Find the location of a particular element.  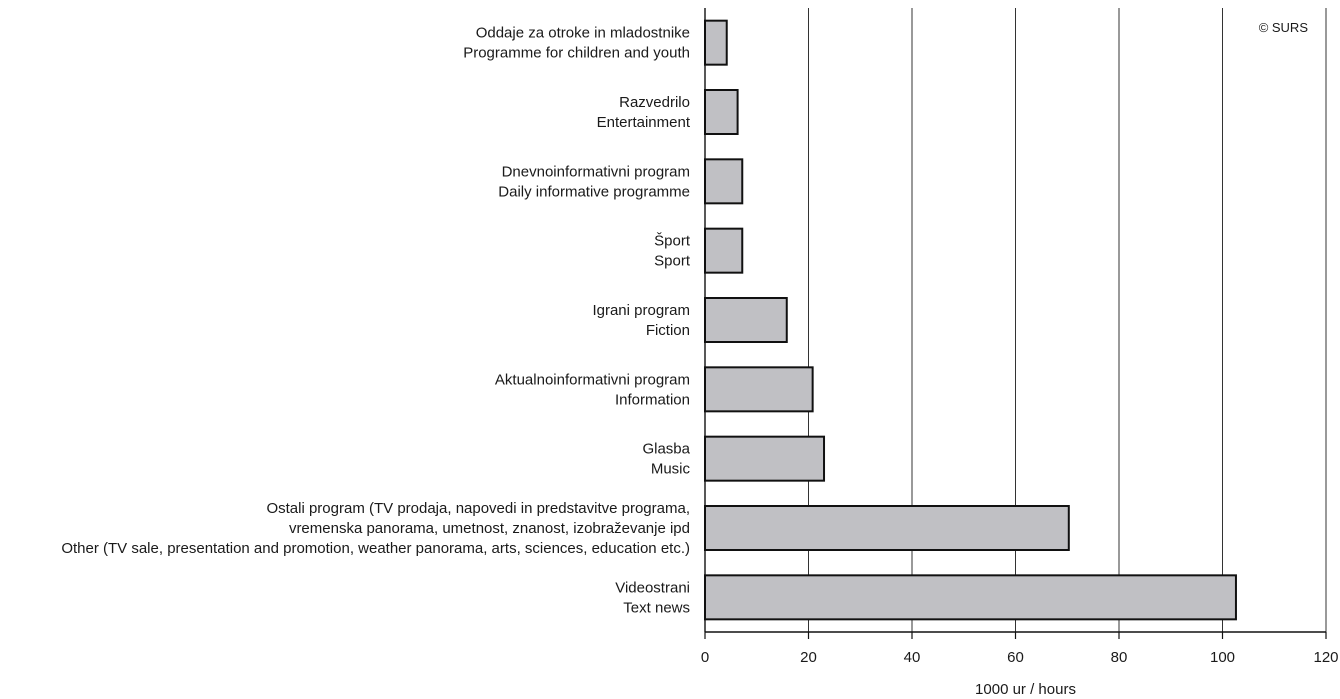

x-tick-label-6: 120 is located at coordinates (1325, 657).